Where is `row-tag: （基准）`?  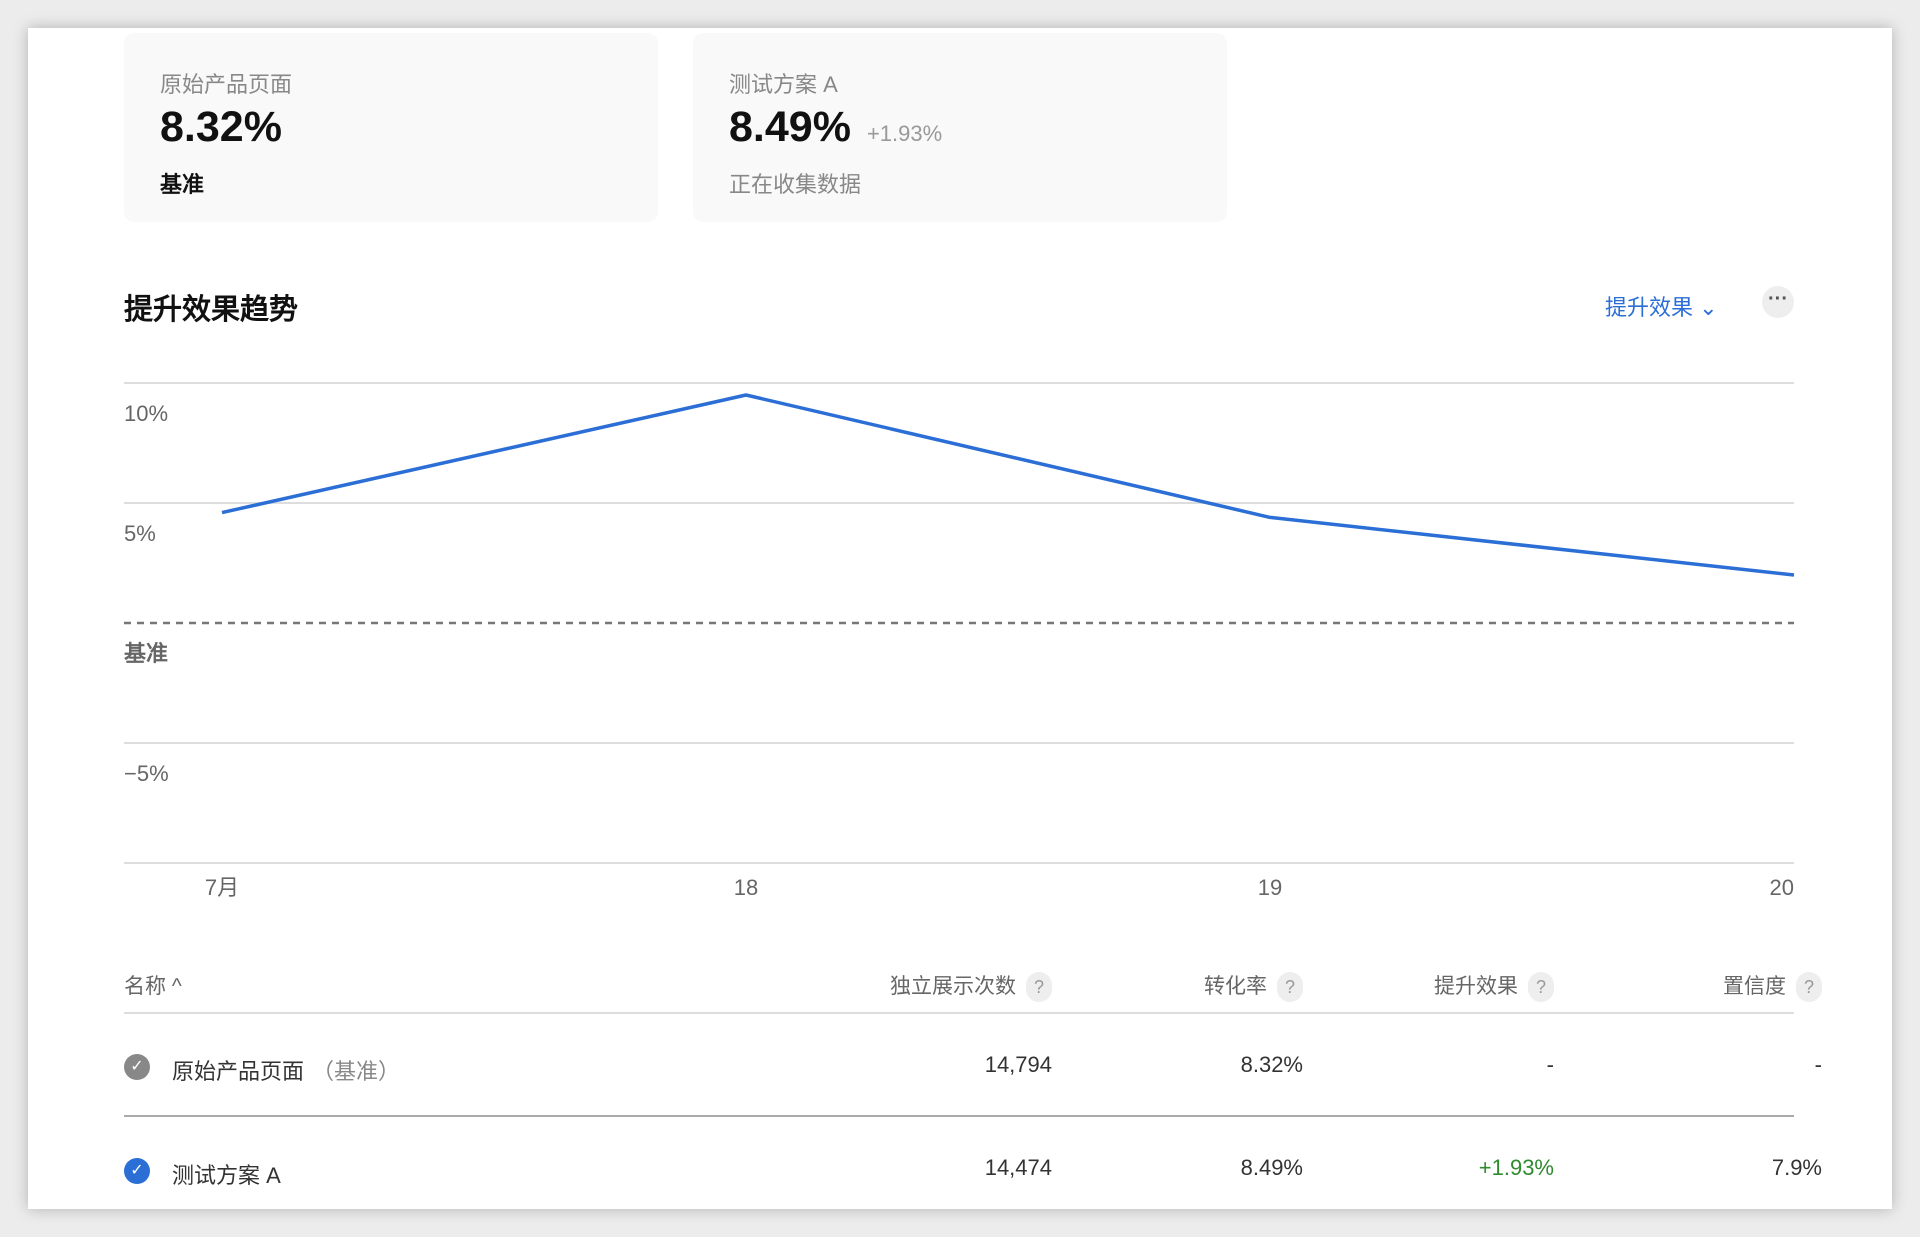
row-tag: （基准） is located at coordinates (356, 1071).